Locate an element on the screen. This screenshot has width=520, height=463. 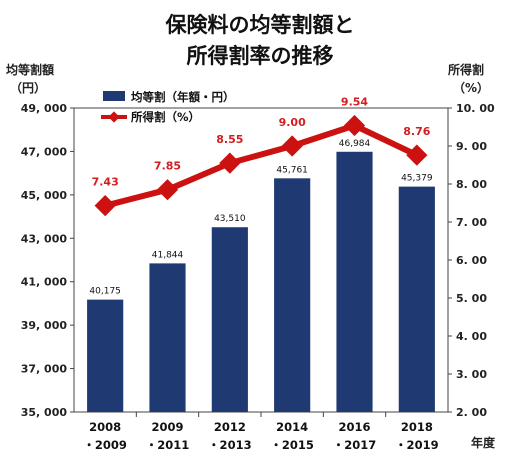
right-tick-label: 8. 00 is located at coordinates (471, 184).